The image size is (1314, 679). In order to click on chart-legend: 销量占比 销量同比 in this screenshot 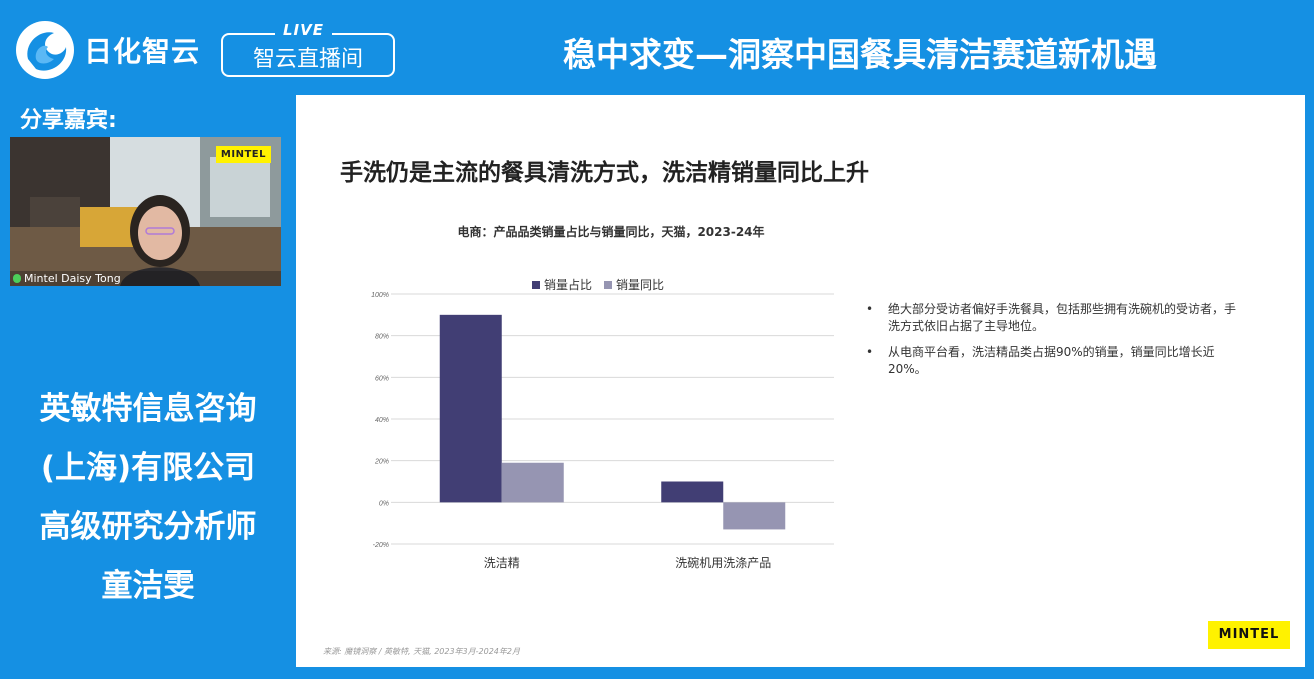, I will do `click(604, 284)`.